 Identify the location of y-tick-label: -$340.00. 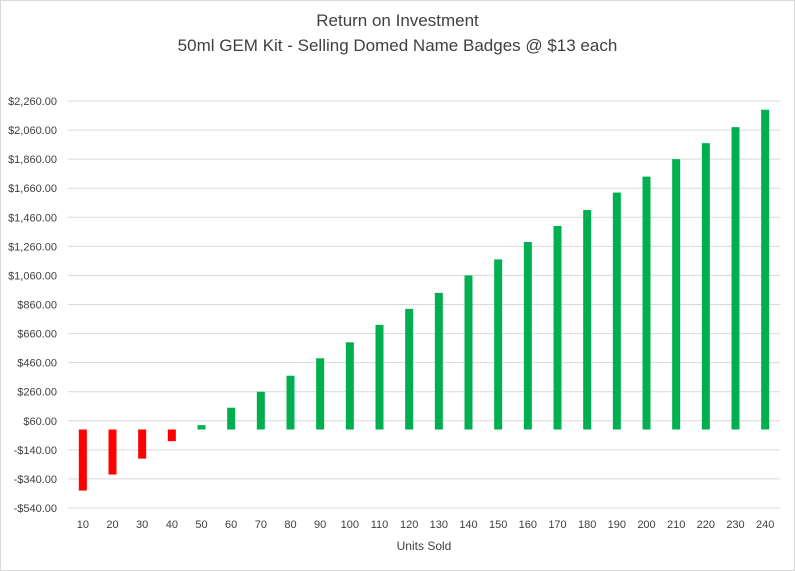
(35, 480).